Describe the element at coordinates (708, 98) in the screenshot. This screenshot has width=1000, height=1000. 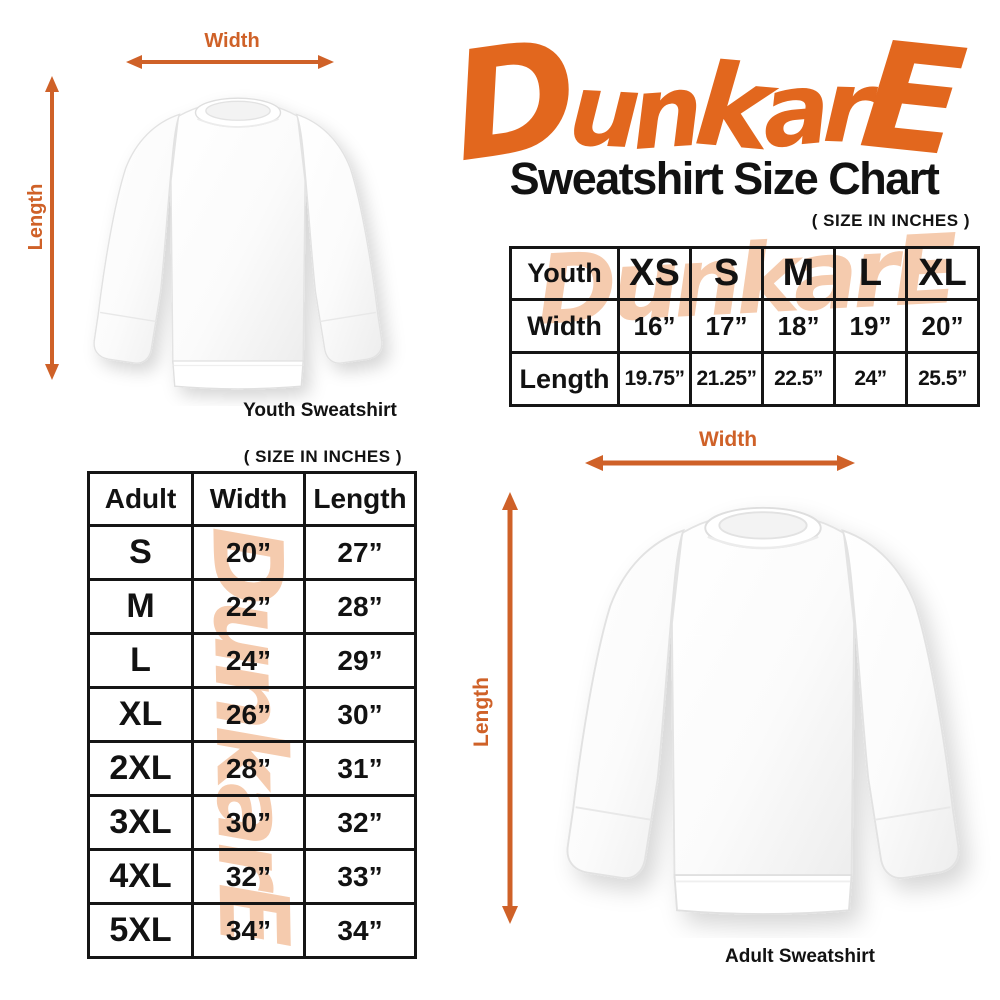
I see `dunkare-logo: D u n k a r E` at that location.